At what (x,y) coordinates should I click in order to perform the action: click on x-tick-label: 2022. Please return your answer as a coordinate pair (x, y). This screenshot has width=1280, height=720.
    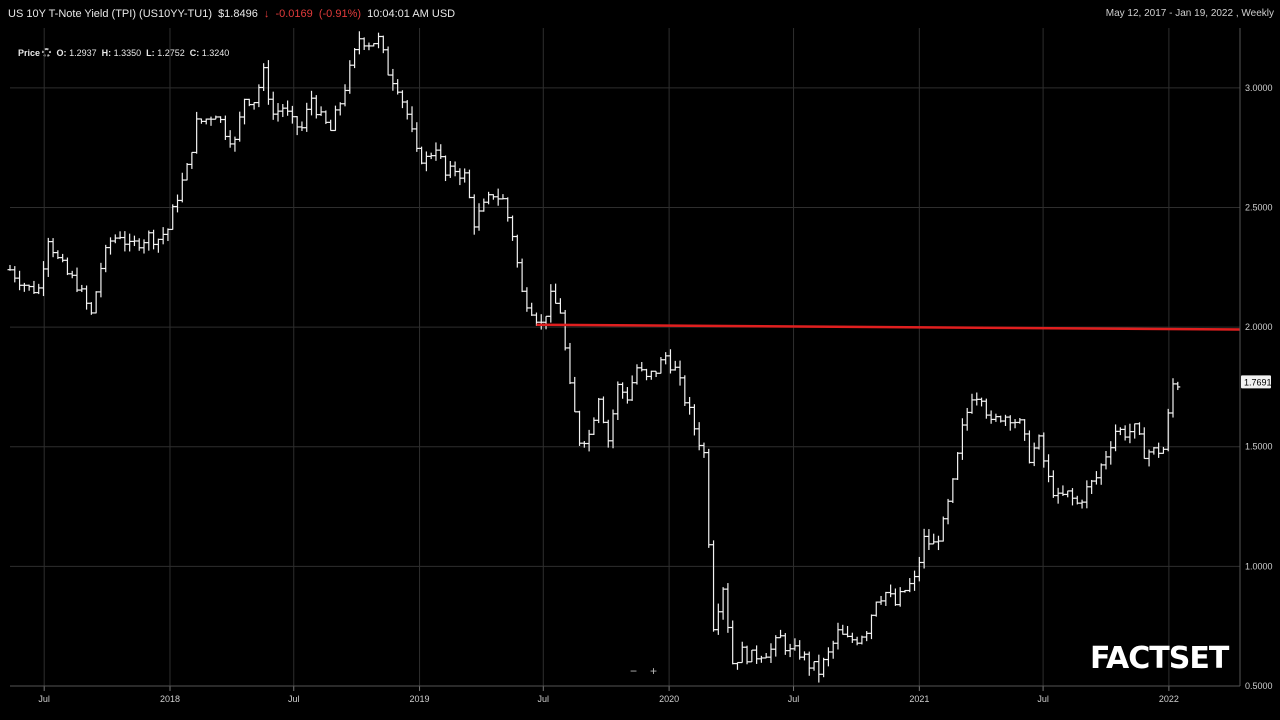
    Looking at the image, I should click on (1169, 699).